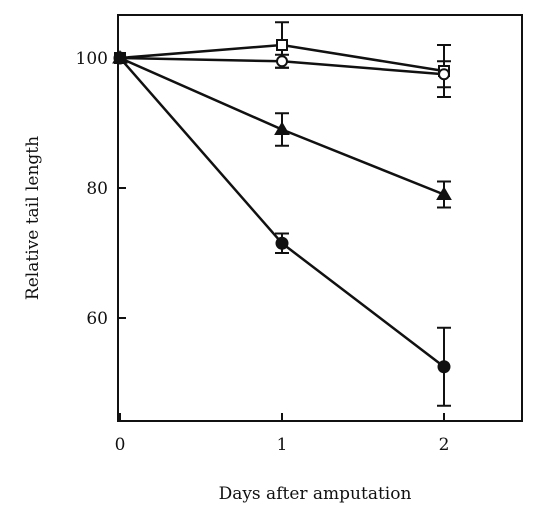 This screenshot has width=534, height=508. Describe the element at coordinates (282, 434) in the screenshot. I see `x-ticks: 0 1 2` at that location.